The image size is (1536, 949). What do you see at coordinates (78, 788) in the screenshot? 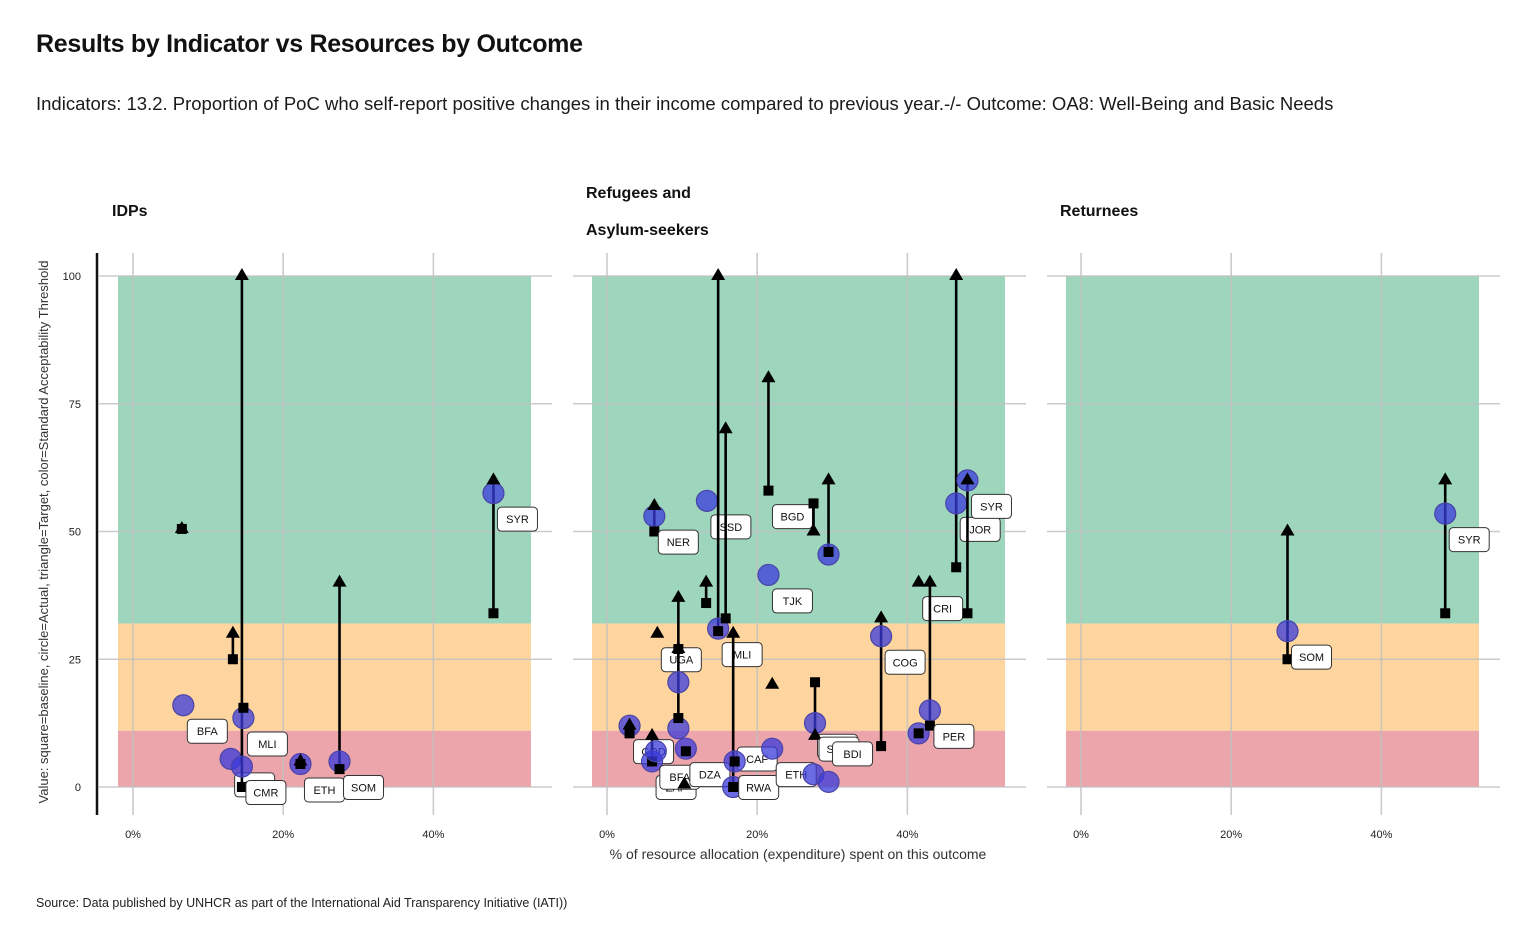
I see `y-tick-label: 0` at bounding box center [78, 788].